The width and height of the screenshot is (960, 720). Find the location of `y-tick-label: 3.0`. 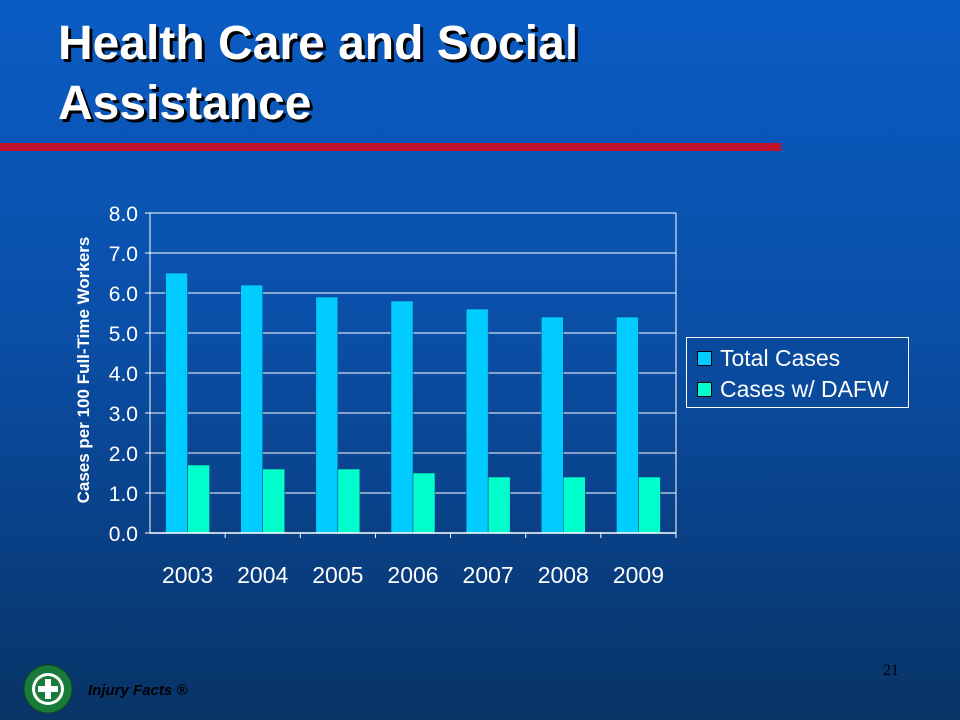

y-tick-label: 3.0 is located at coordinates (123, 414).